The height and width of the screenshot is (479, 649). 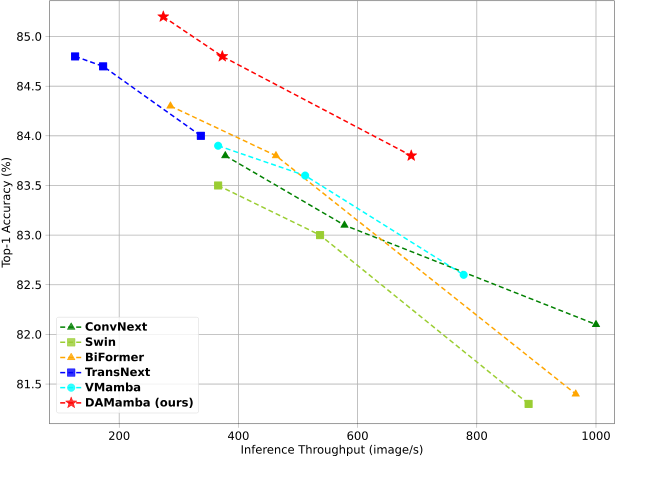 What do you see at coordinates (117, 326) in the screenshot?
I see `legend-label: ConvNext` at bounding box center [117, 326].